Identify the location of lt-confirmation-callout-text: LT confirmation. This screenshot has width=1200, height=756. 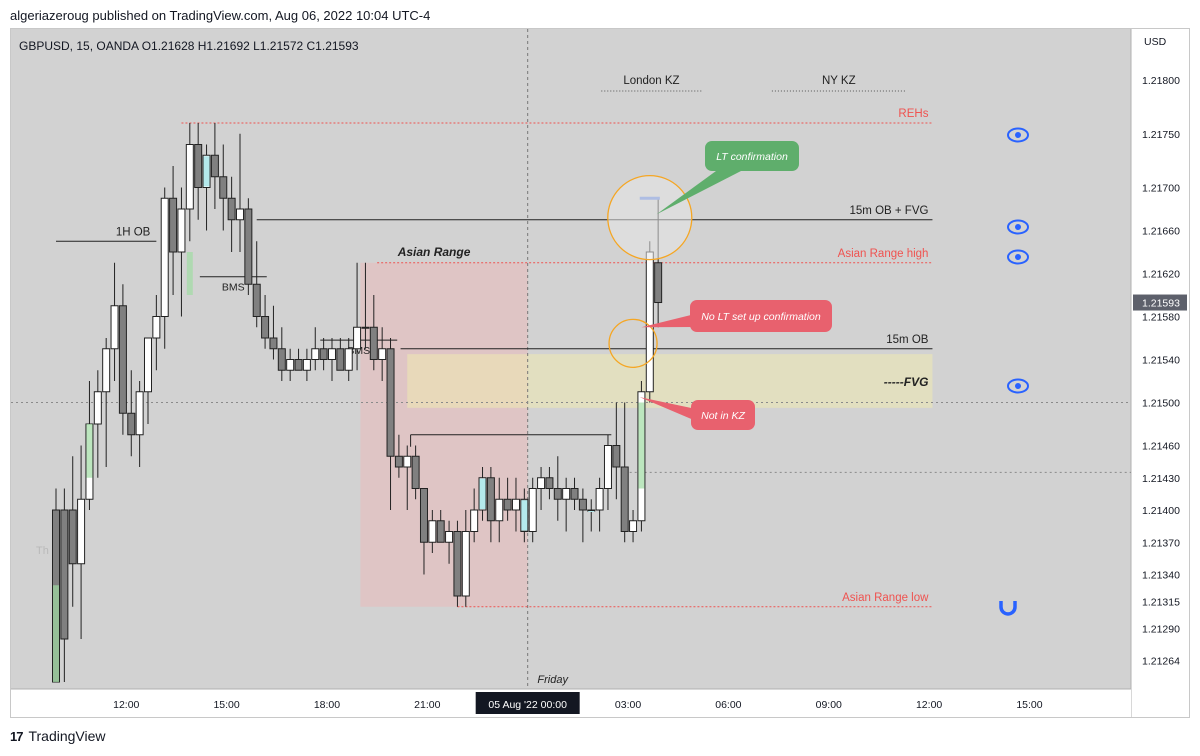
(752, 157).